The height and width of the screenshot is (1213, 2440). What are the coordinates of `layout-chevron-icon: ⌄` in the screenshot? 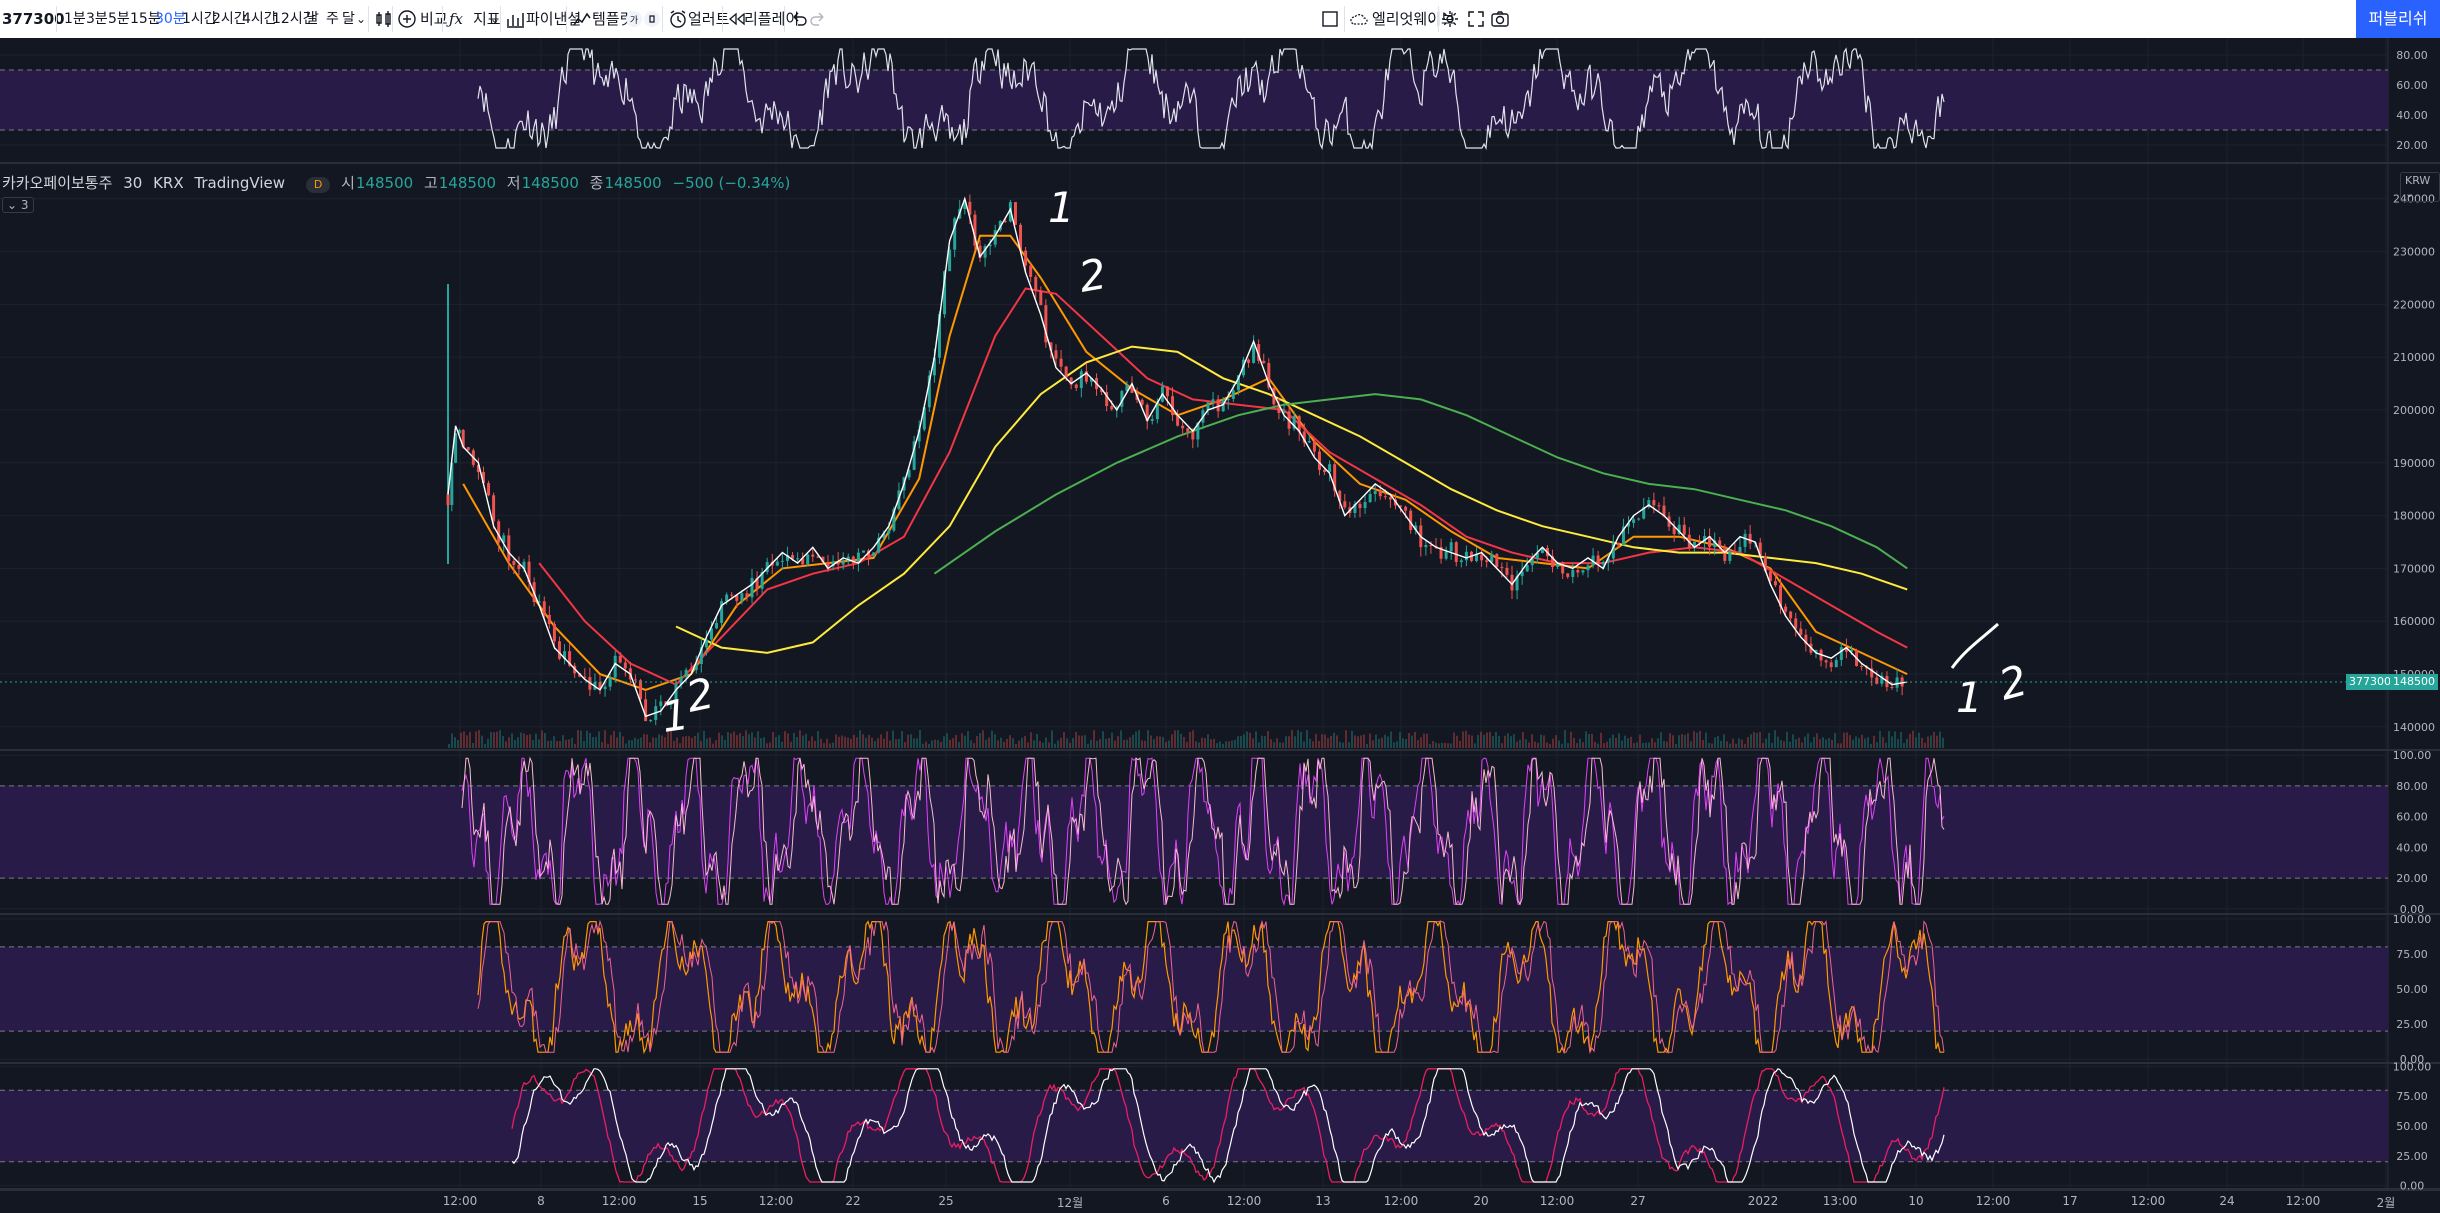 It's located at (1431, 19).